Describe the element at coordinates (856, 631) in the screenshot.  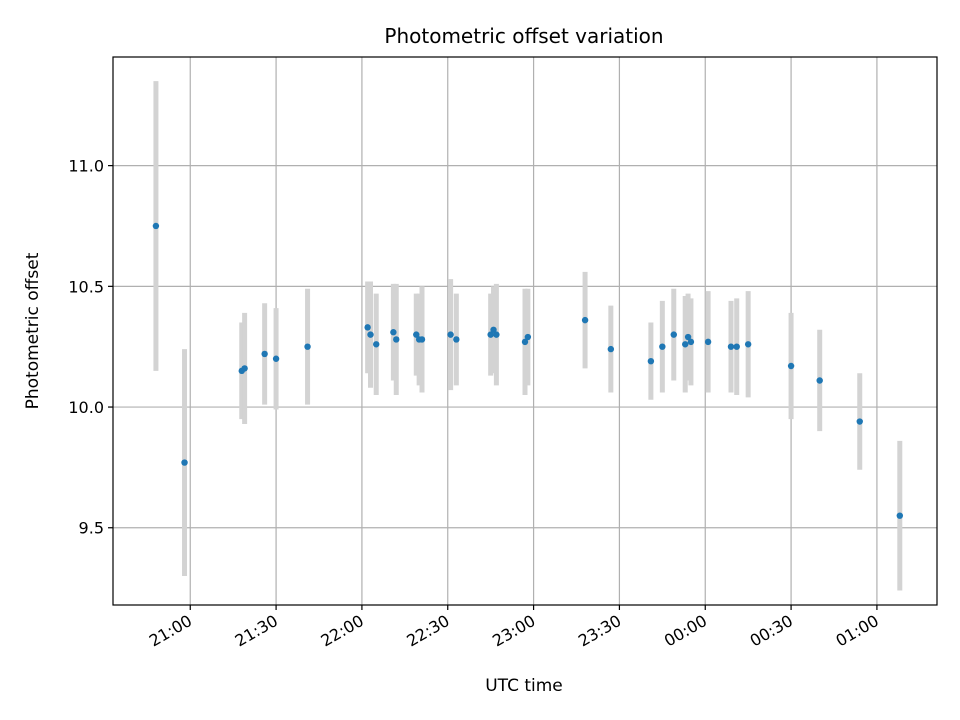
I see `x-tick-label: 01:00` at that location.